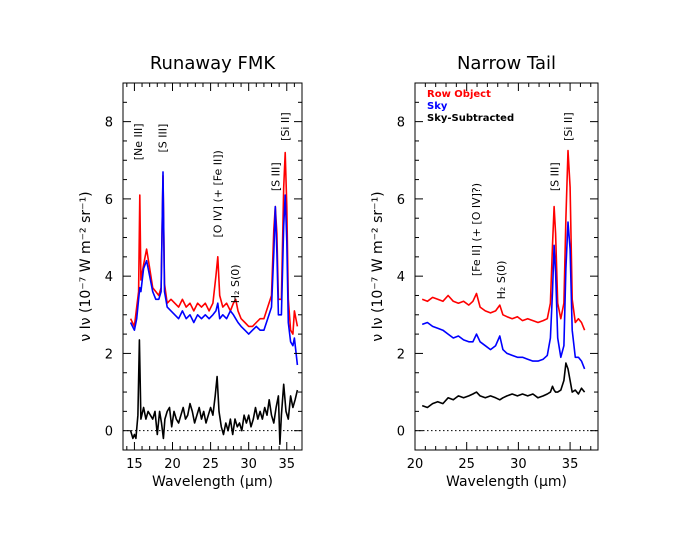 Image resolution: width=698 pixels, height=539 pixels. What do you see at coordinates (138, 141) in the screenshot?
I see `line-annotation: [Ne III]` at bounding box center [138, 141].